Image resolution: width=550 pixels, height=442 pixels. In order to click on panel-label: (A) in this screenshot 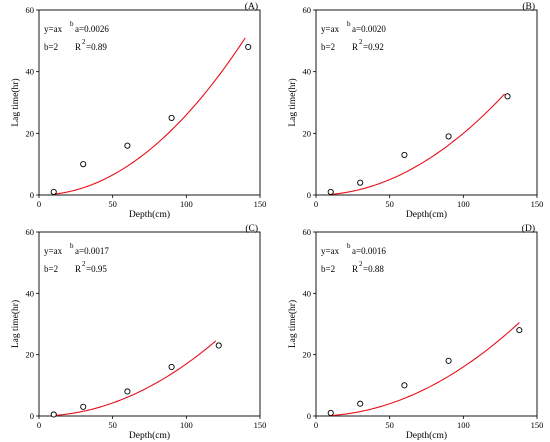, I will do `click(251, 6)`.